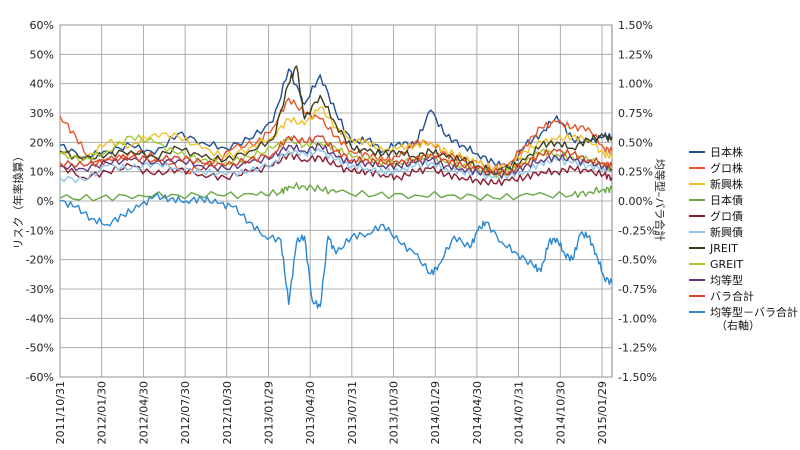 Image resolution: width=800 pixels, height=450 pixels. I want to click on x-tick-label: 2015/01/29, so click(602, 412).